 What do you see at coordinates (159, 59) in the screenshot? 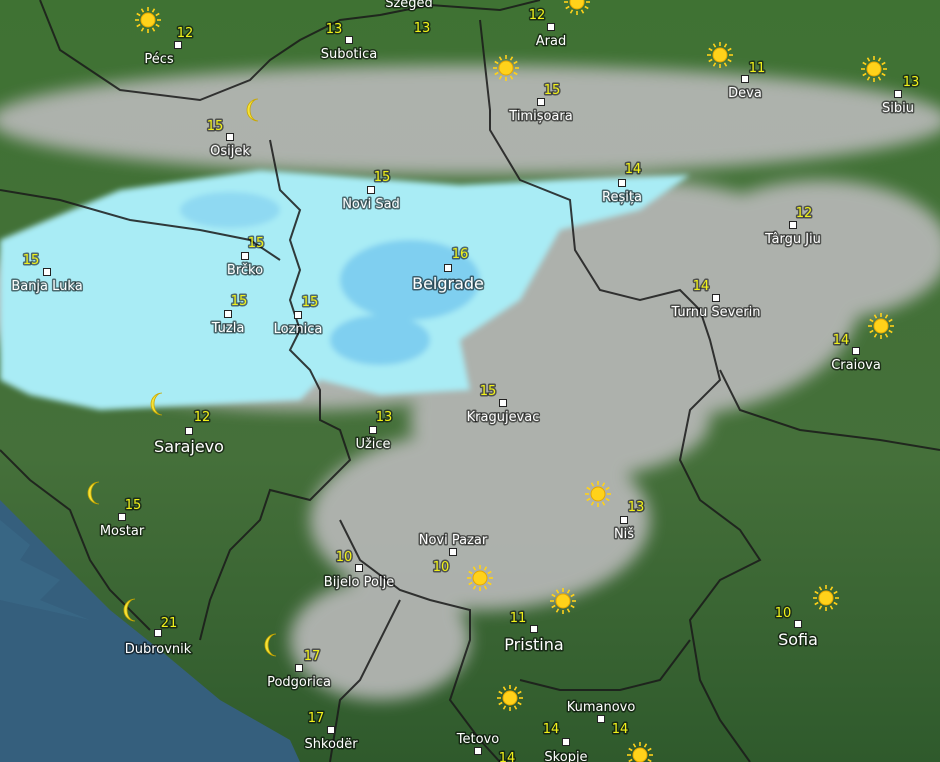
I see `city-name: Pécs` at bounding box center [159, 59].